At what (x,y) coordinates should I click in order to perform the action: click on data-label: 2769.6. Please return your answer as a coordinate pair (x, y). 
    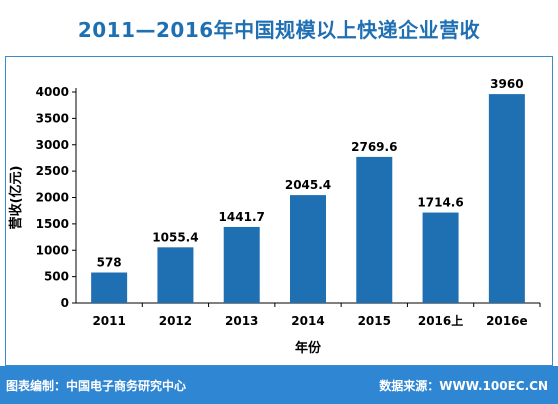
    Looking at the image, I should click on (374, 147).